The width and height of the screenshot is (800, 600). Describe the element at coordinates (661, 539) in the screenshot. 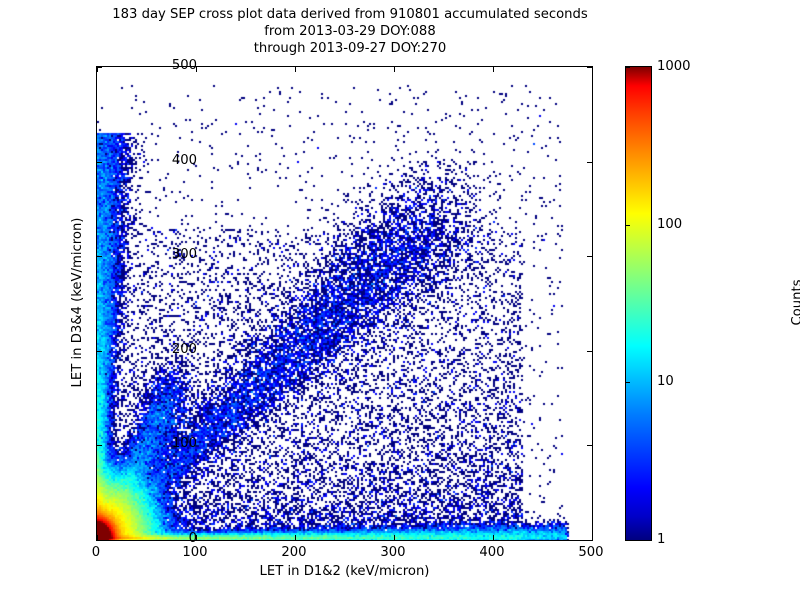

I see `colorbar-tick-label: 1` at that location.